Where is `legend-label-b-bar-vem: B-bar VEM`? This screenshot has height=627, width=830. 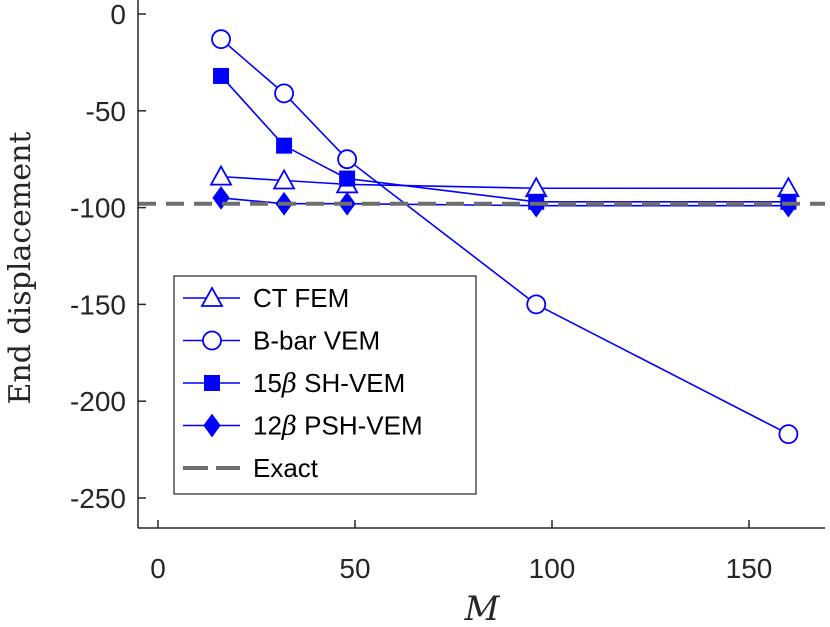 legend-label-b-bar-vem: B-bar VEM is located at coordinates (316, 341).